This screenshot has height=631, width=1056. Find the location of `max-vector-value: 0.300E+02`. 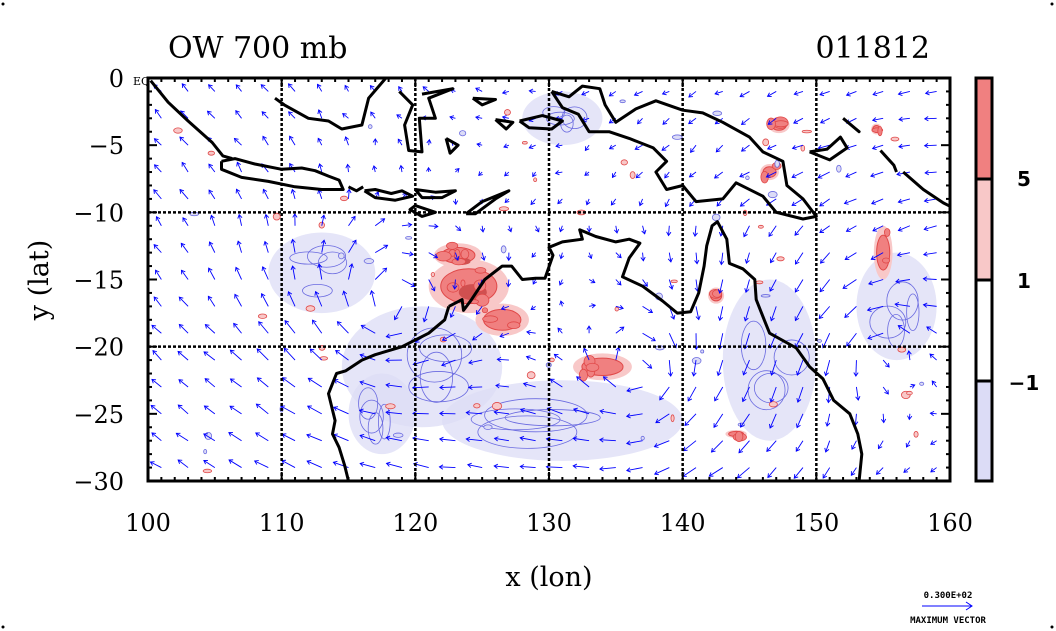

max-vector-value: 0.300E+02 is located at coordinates (948, 596).